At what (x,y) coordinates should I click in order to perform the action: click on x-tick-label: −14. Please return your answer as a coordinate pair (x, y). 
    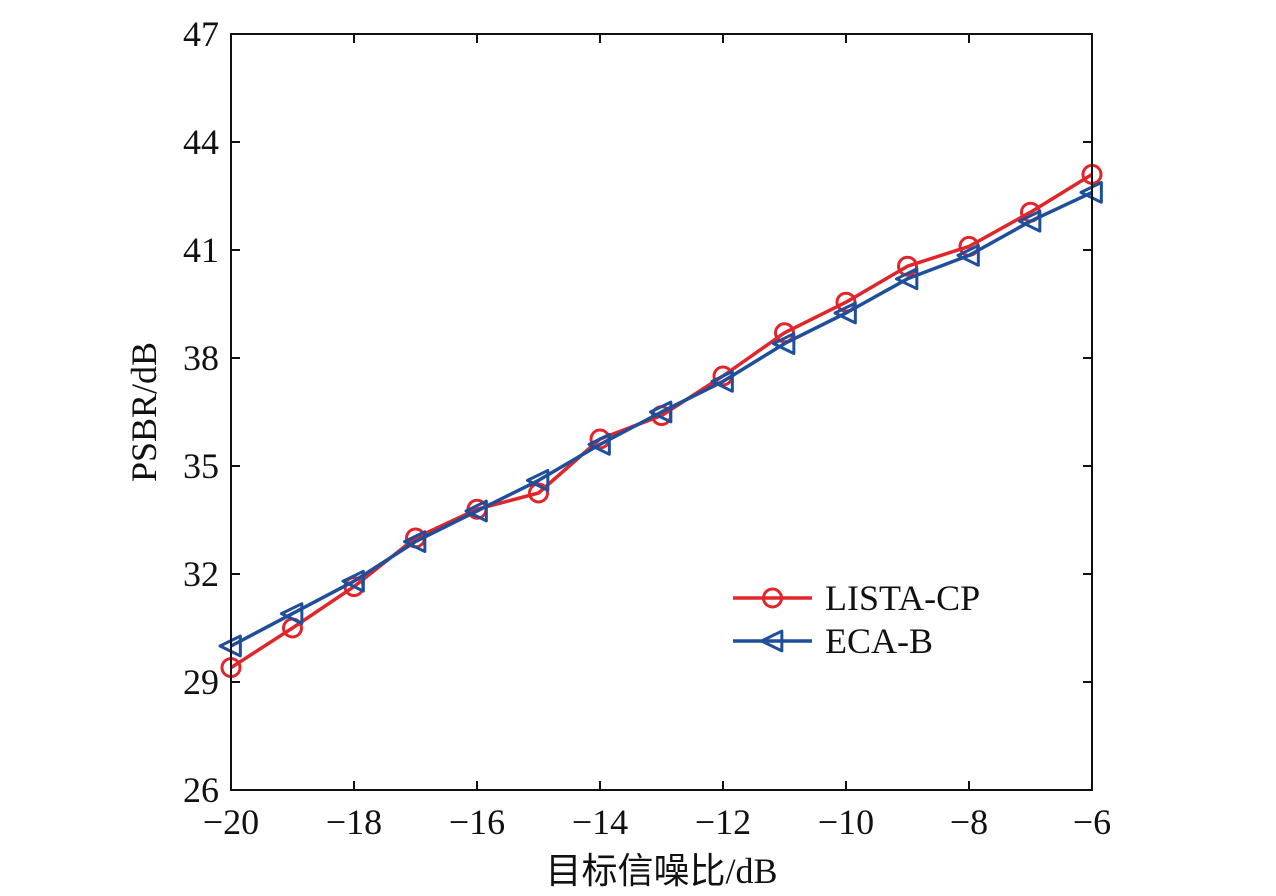
    Looking at the image, I should click on (600, 822).